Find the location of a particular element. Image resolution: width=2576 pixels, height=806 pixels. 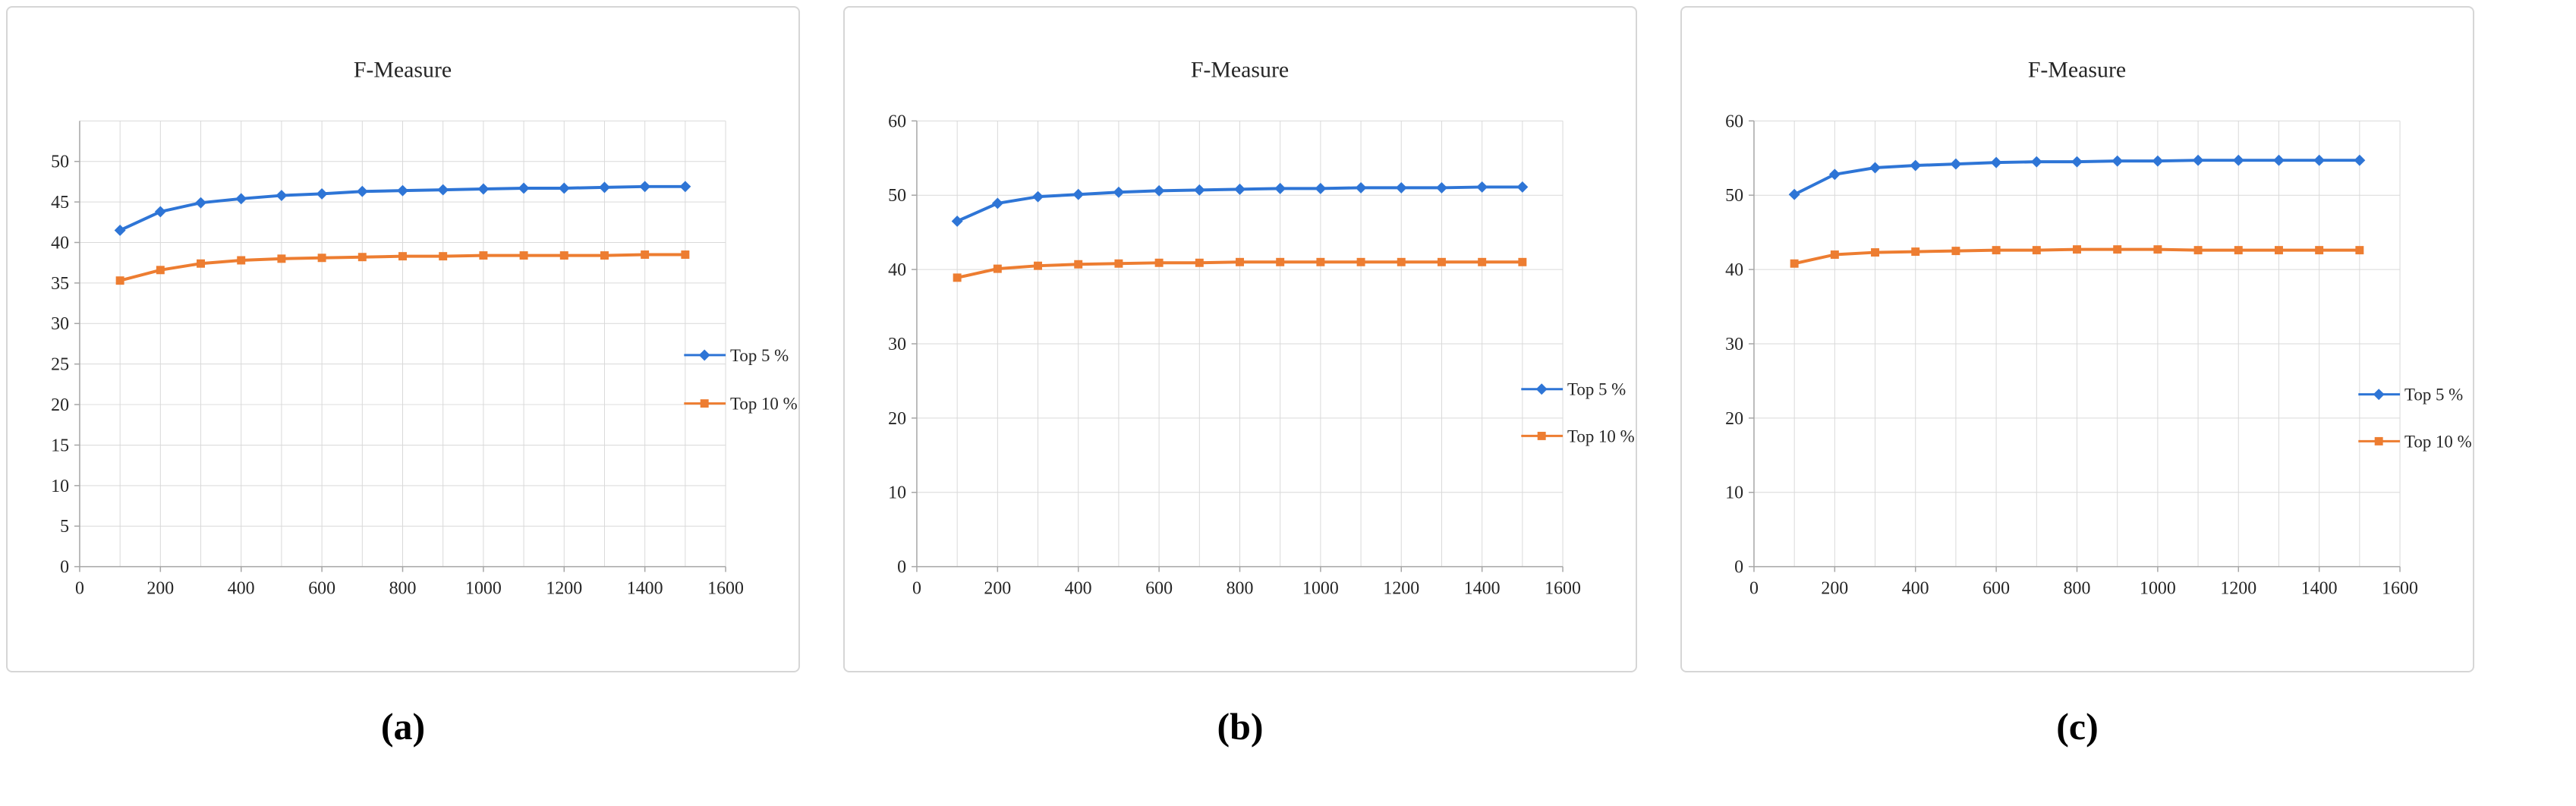

caption-b: (b) is located at coordinates (1240, 727).